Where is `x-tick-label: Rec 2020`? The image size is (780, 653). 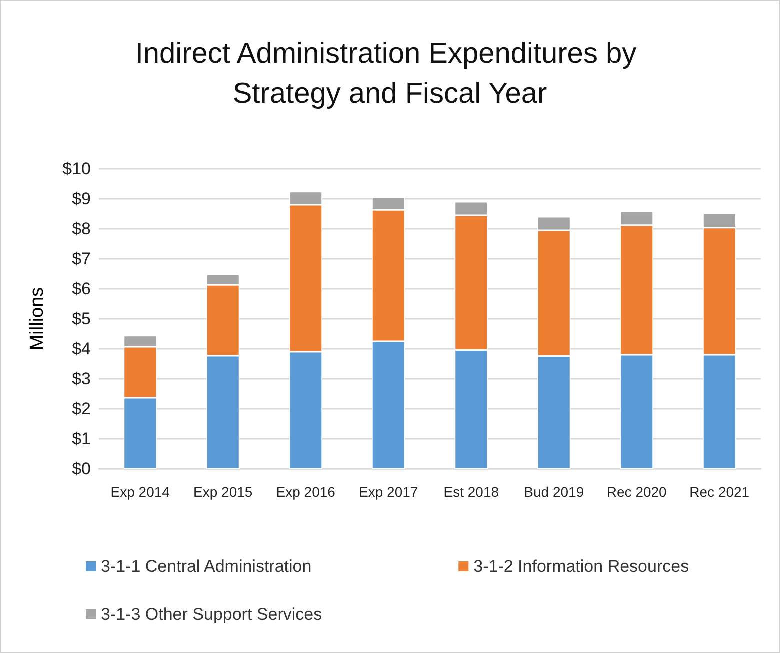 x-tick-label: Rec 2020 is located at coordinates (637, 492).